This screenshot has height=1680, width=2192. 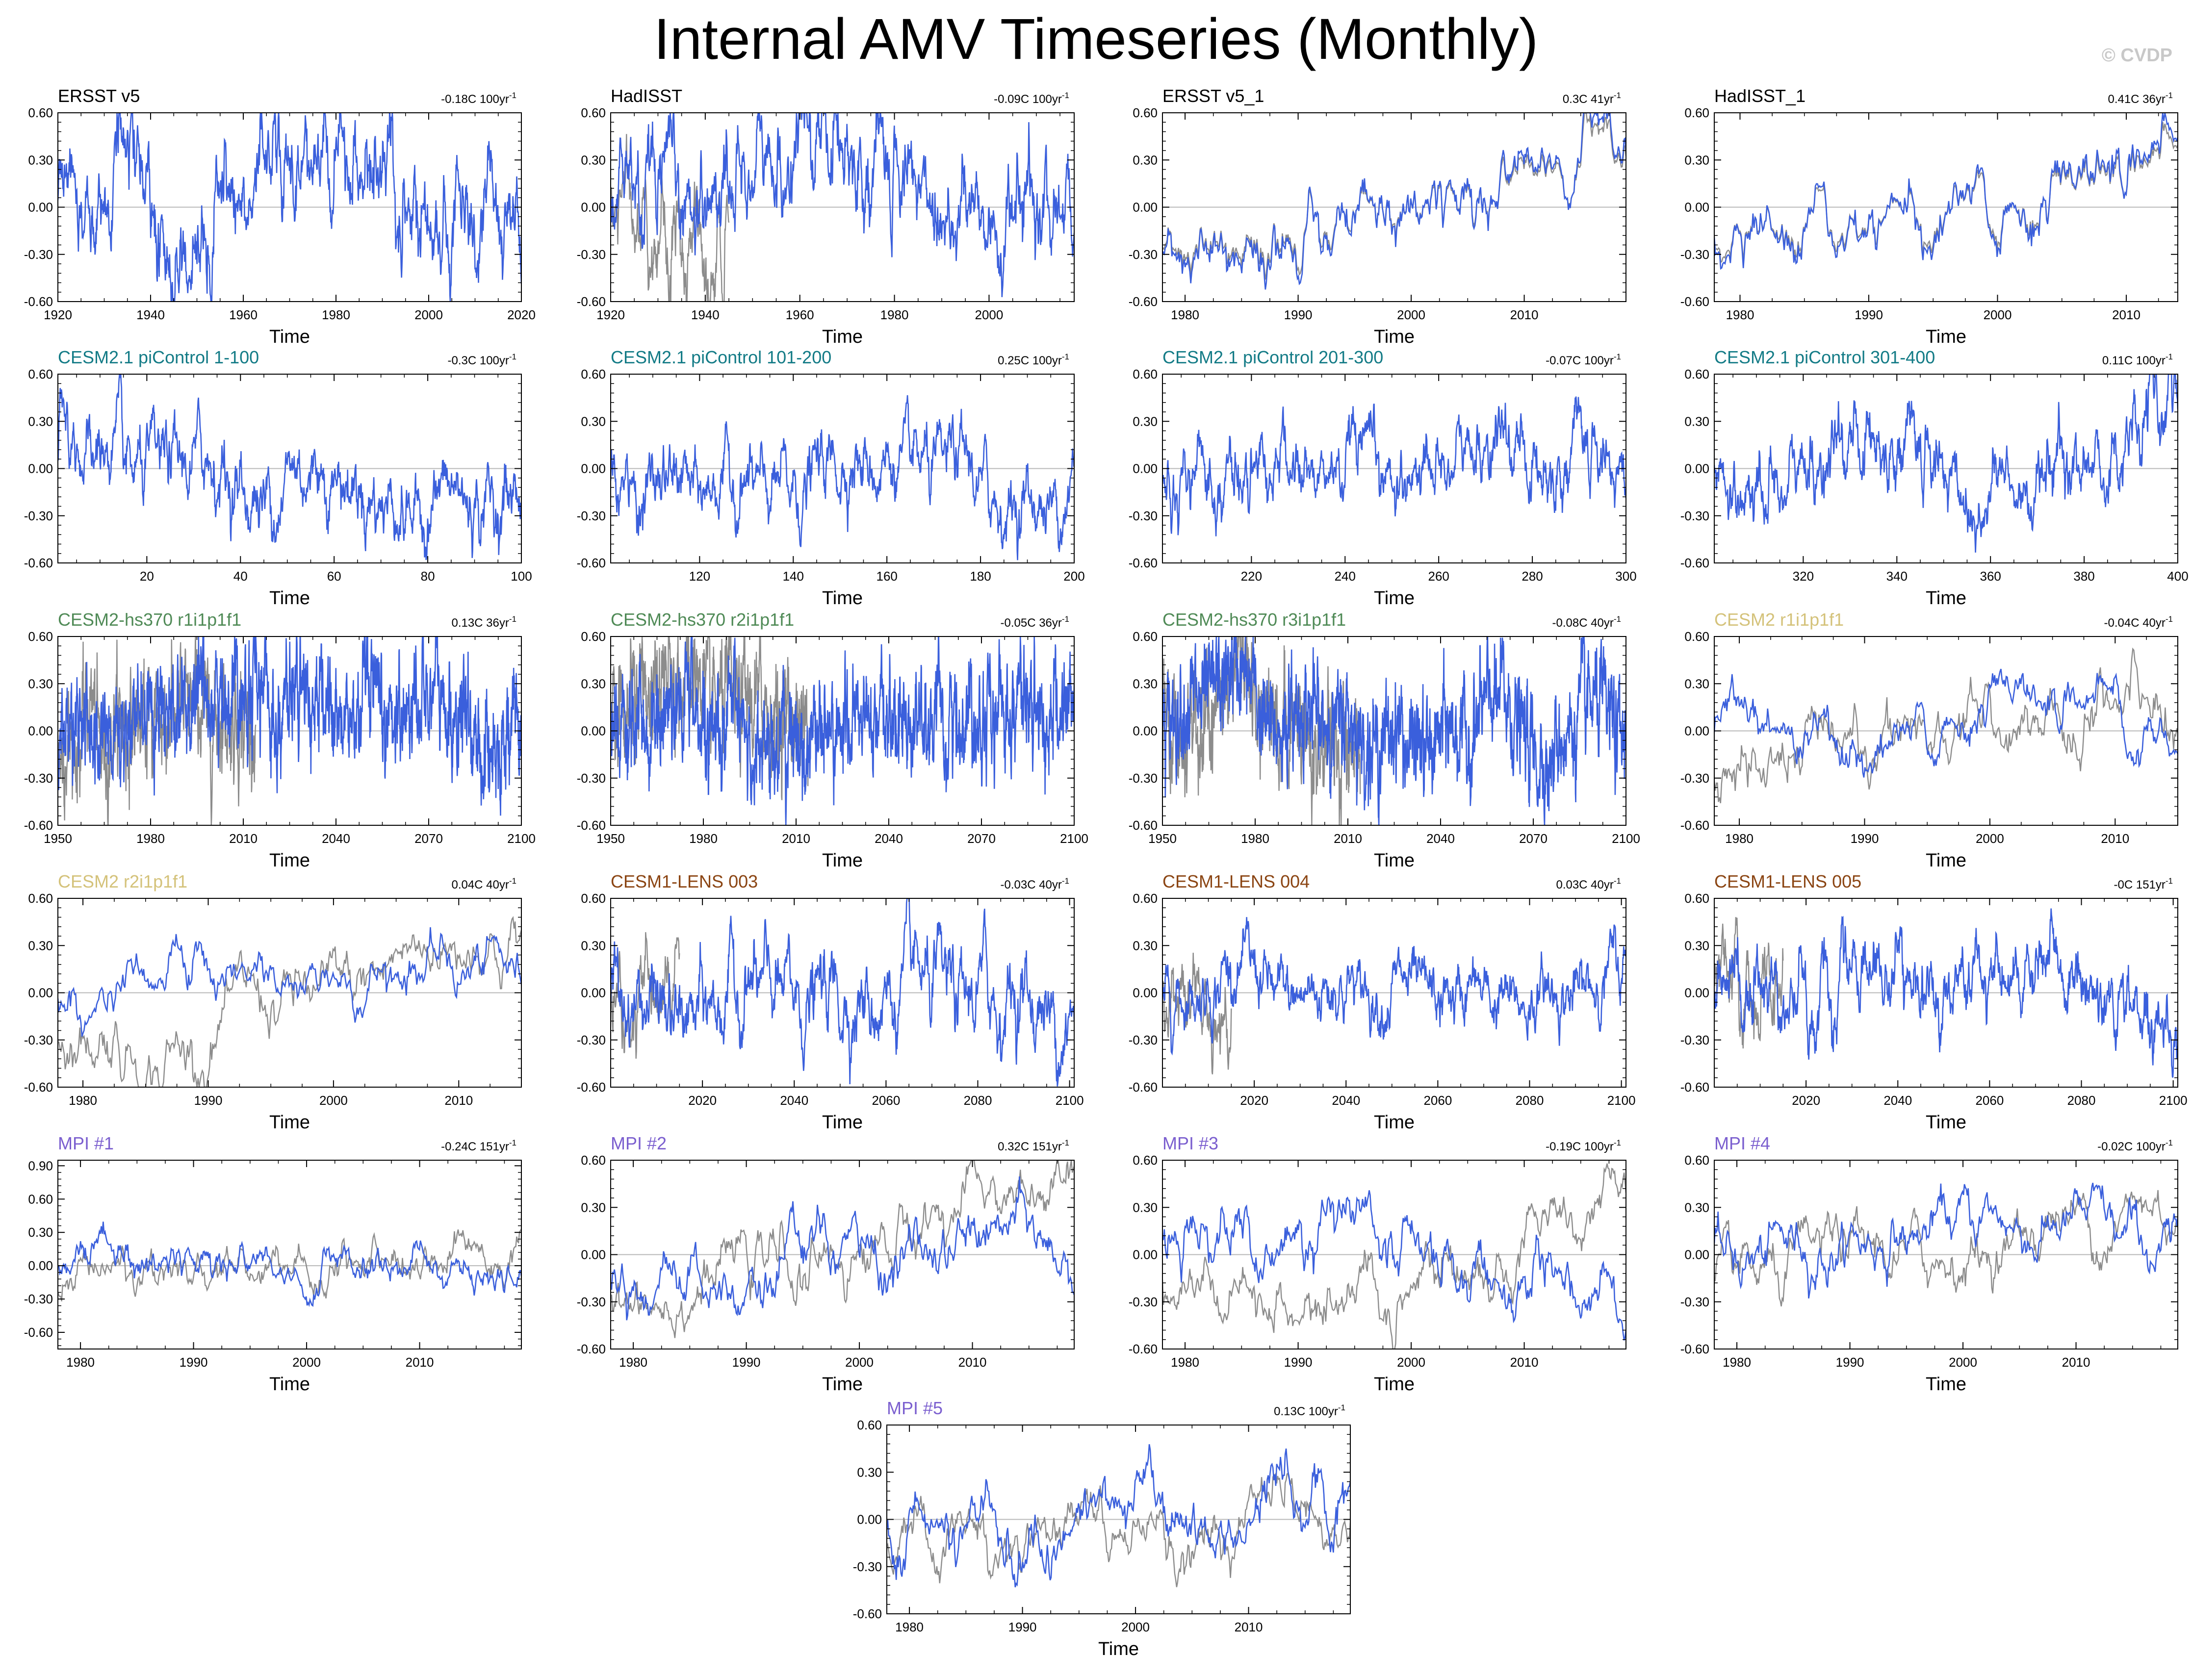 What do you see at coordinates (58, 838) in the screenshot?
I see `x-tick-label: 1950` at bounding box center [58, 838].